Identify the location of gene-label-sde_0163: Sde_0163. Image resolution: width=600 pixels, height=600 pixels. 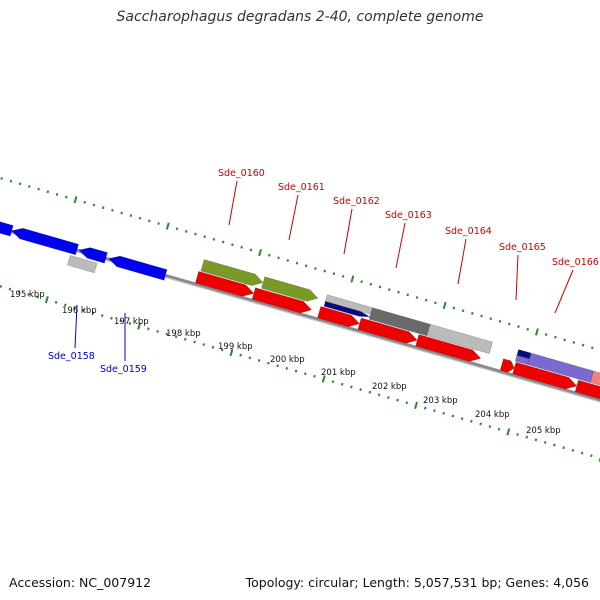
(408, 215).